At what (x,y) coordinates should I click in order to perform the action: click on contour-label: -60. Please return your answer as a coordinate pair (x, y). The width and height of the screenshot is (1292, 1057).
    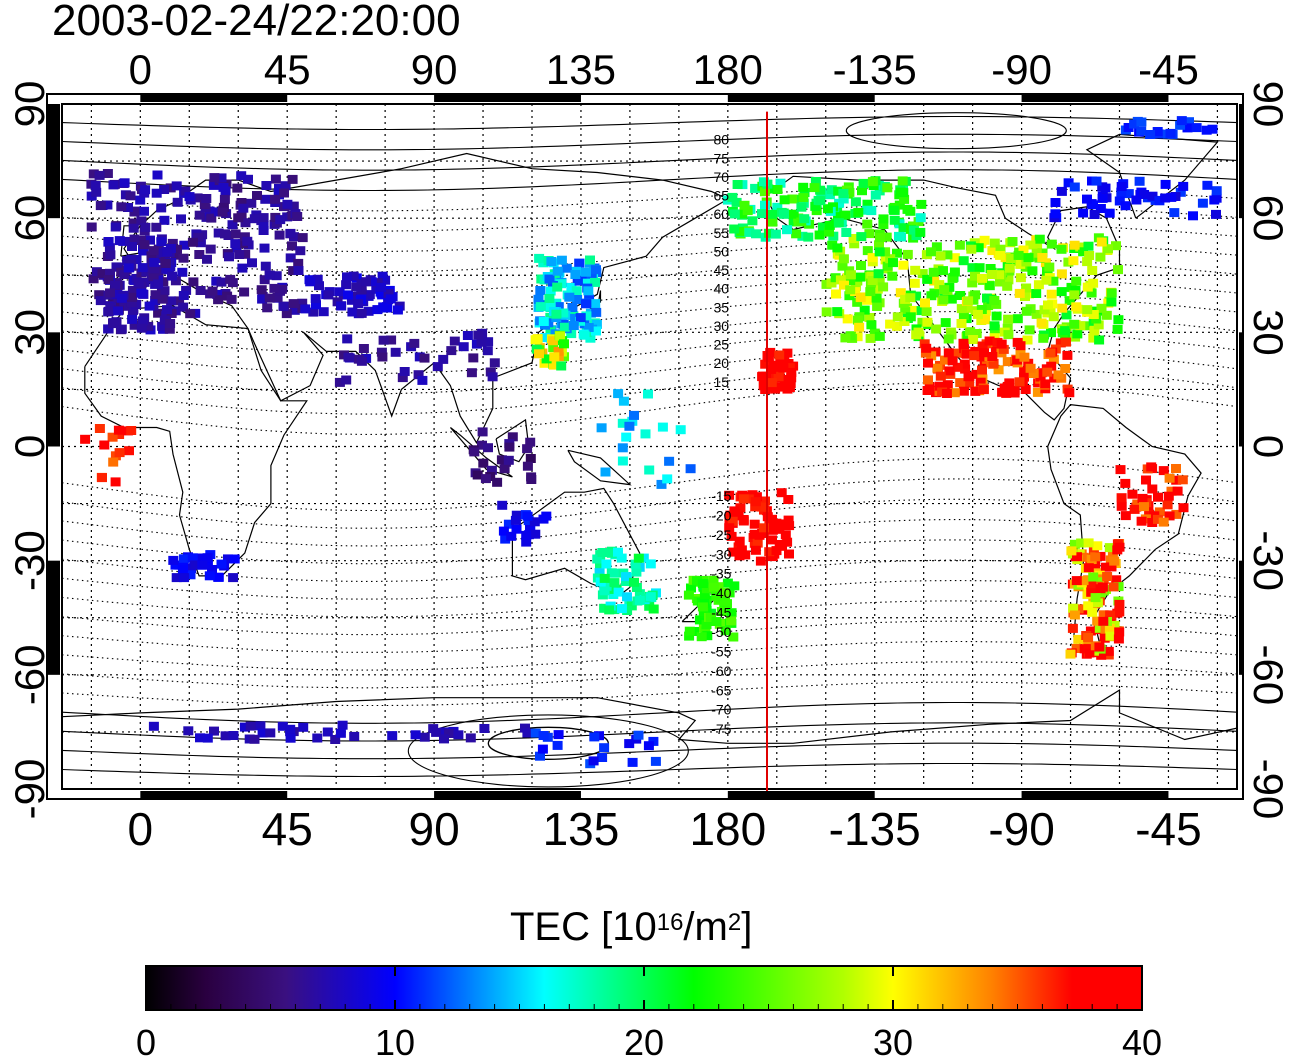
    Looking at the image, I should click on (721, 671).